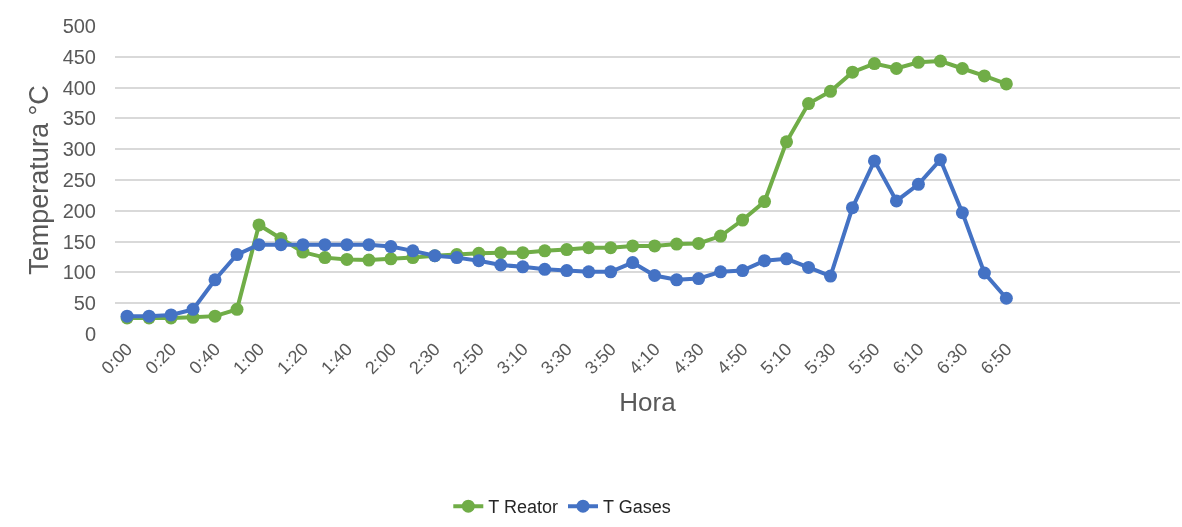  What do you see at coordinates (79, 180) in the screenshot?
I see `y-tick-label: 250` at bounding box center [79, 180].